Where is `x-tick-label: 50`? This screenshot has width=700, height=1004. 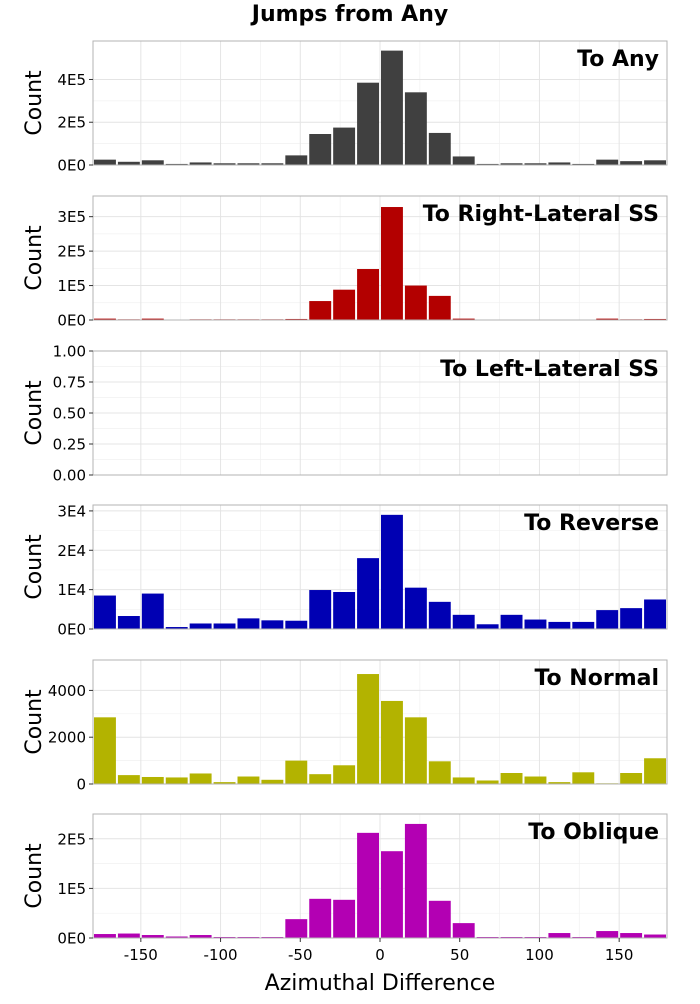 x-tick-label: 50 is located at coordinates (459, 955).